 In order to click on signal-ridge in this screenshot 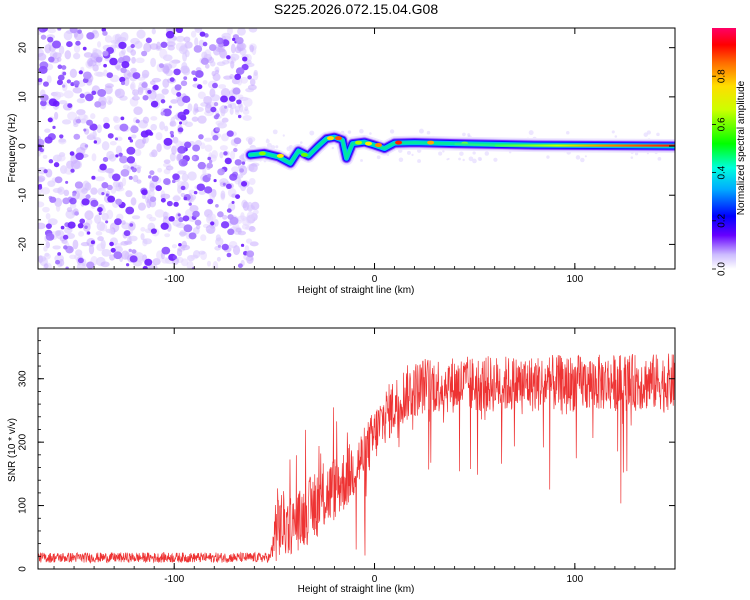, I will do `click(459, 150)`.